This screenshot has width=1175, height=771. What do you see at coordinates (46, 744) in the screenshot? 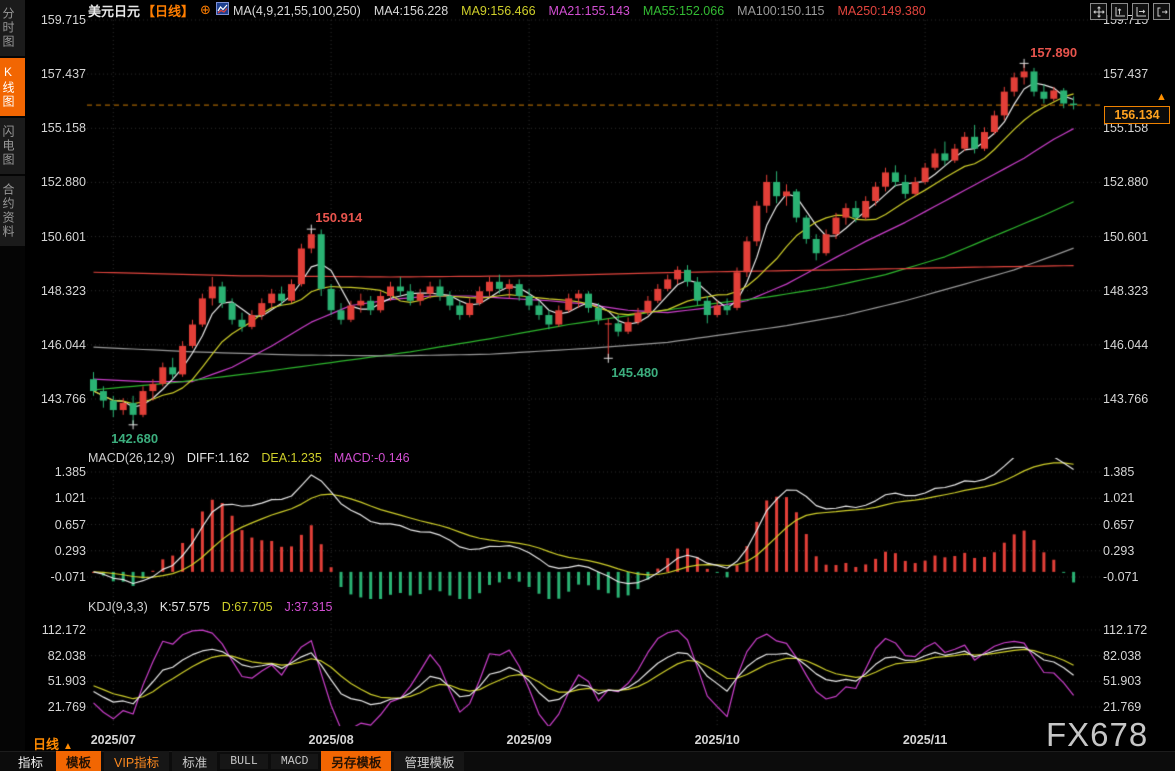
I see `period-selector-label: 日线` at bounding box center [46, 744].